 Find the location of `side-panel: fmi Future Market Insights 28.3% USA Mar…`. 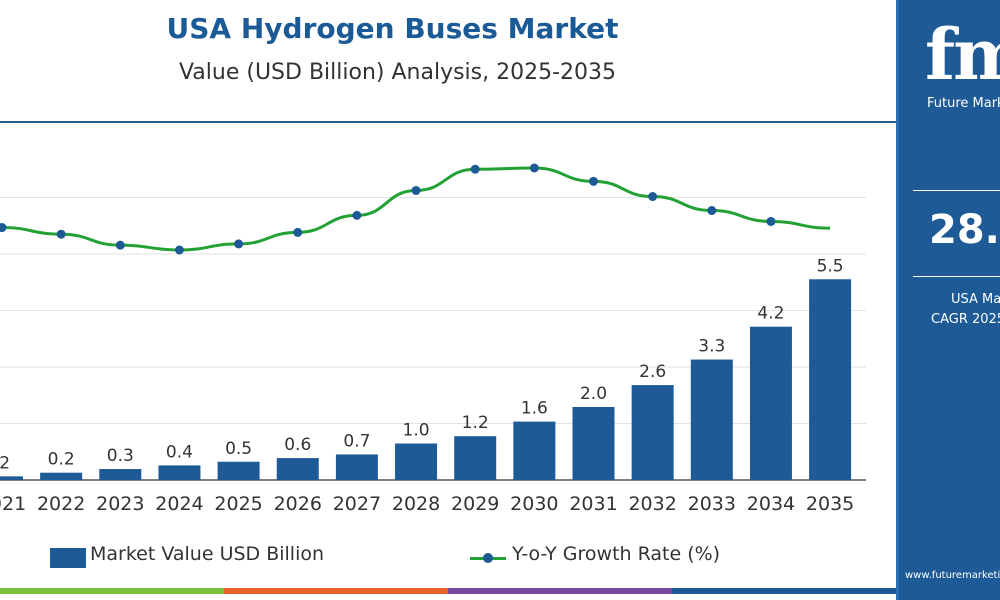

side-panel: fmi Future Market Insights 28.3% USA Mar… is located at coordinates (948, 300).